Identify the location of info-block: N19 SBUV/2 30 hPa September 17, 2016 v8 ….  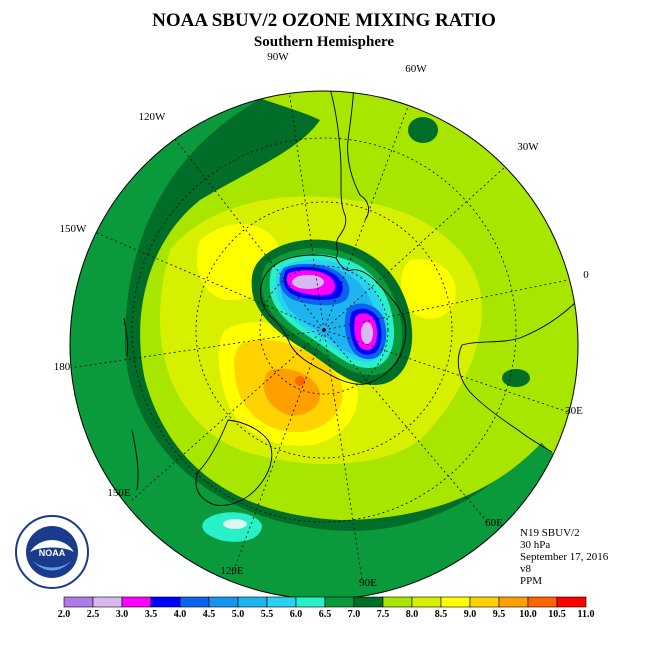
(564, 557).